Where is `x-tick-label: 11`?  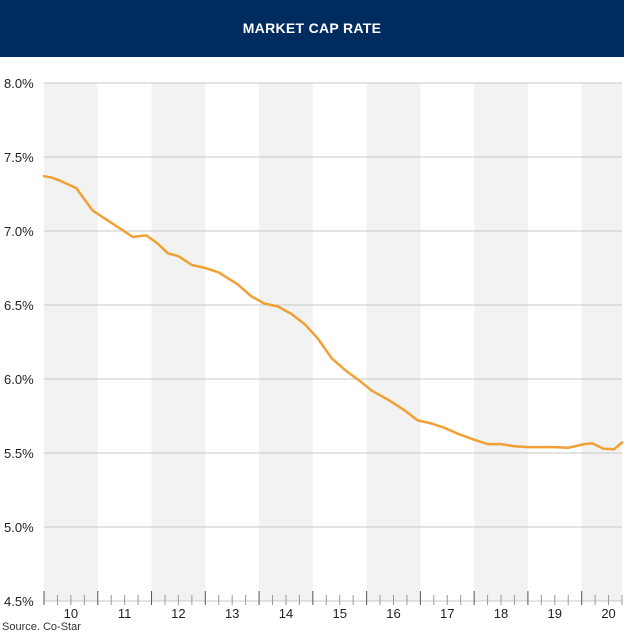 x-tick-label: 11 is located at coordinates (125, 613).